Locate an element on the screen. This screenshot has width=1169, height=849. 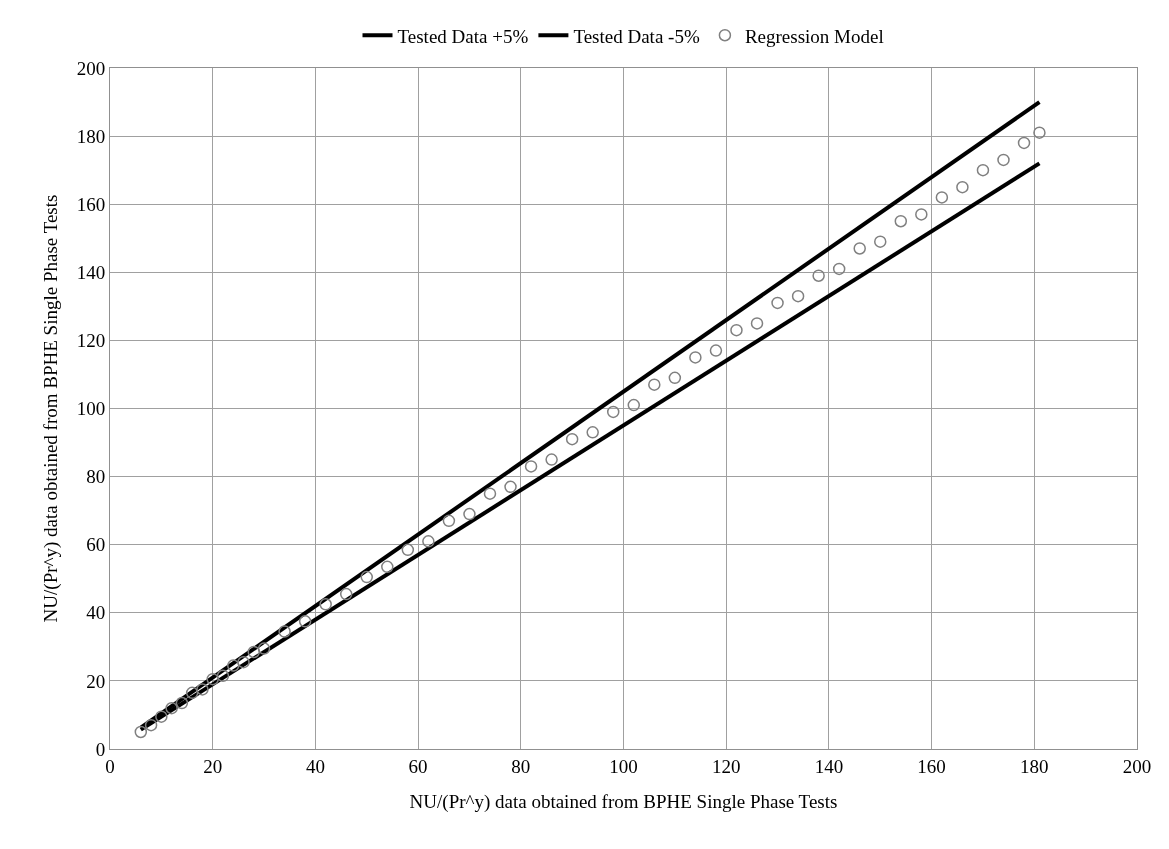
y-tick-label: 100 is located at coordinates (91, 409).